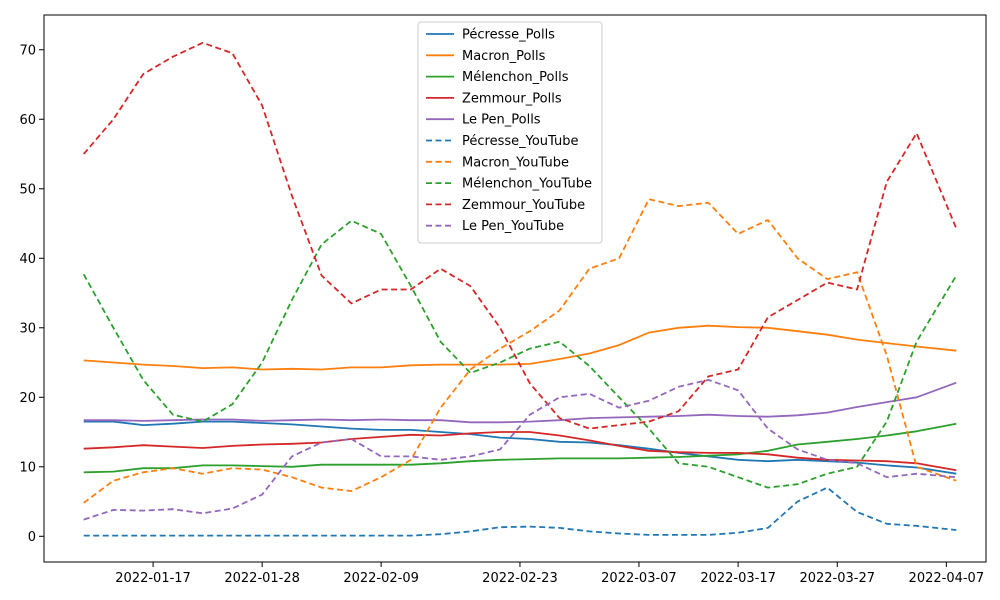 This screenshot has height=600, width=1000. I want to click on y-tick-label: 20, so click(27, 398).